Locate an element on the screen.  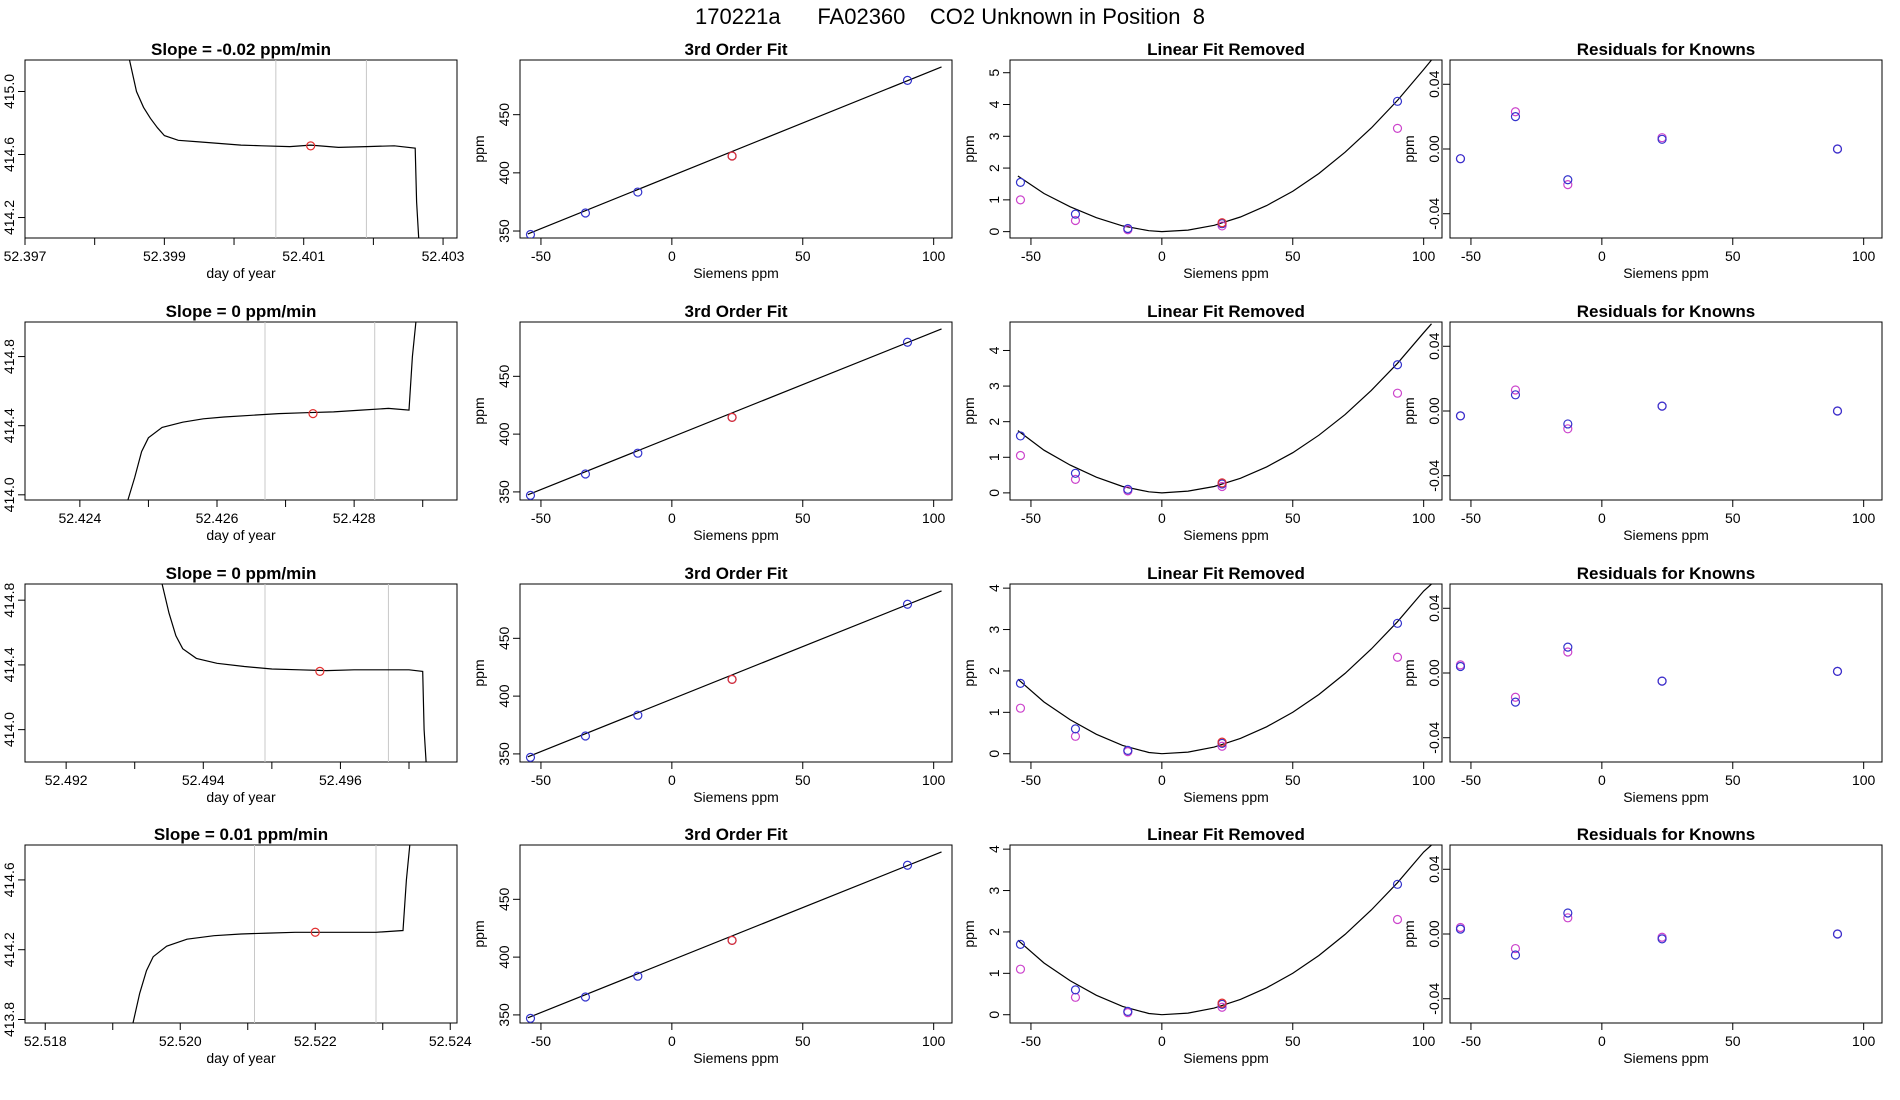
y-tick-label: 5 is located at coordinates (994, 73).